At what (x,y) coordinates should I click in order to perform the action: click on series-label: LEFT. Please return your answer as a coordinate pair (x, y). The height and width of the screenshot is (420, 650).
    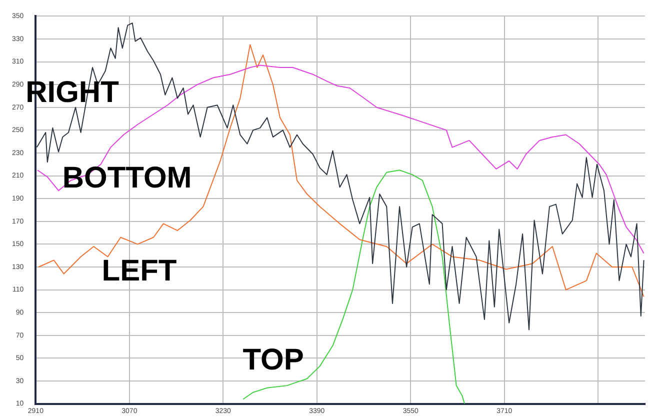
    Looking at the image, I should click on (139, 271).